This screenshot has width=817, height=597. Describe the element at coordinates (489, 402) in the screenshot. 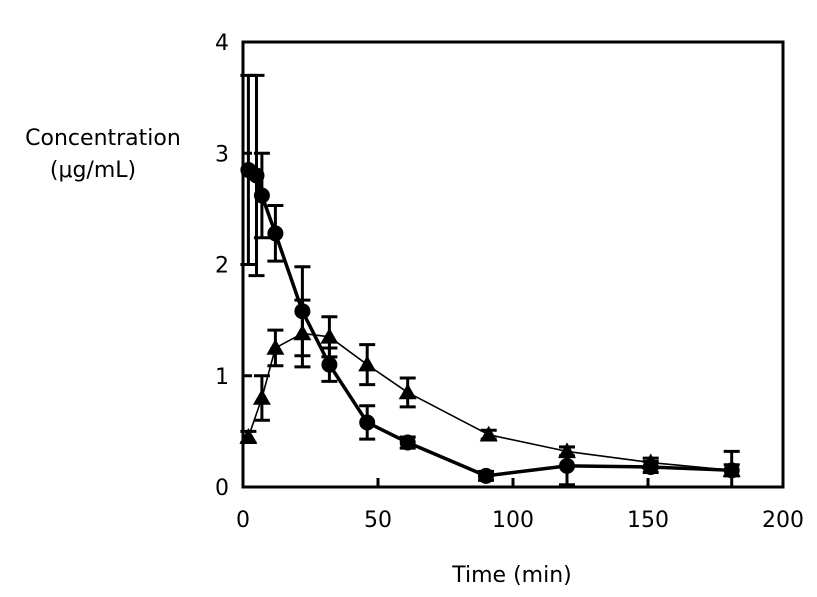

I see `series-2-line` at that location.